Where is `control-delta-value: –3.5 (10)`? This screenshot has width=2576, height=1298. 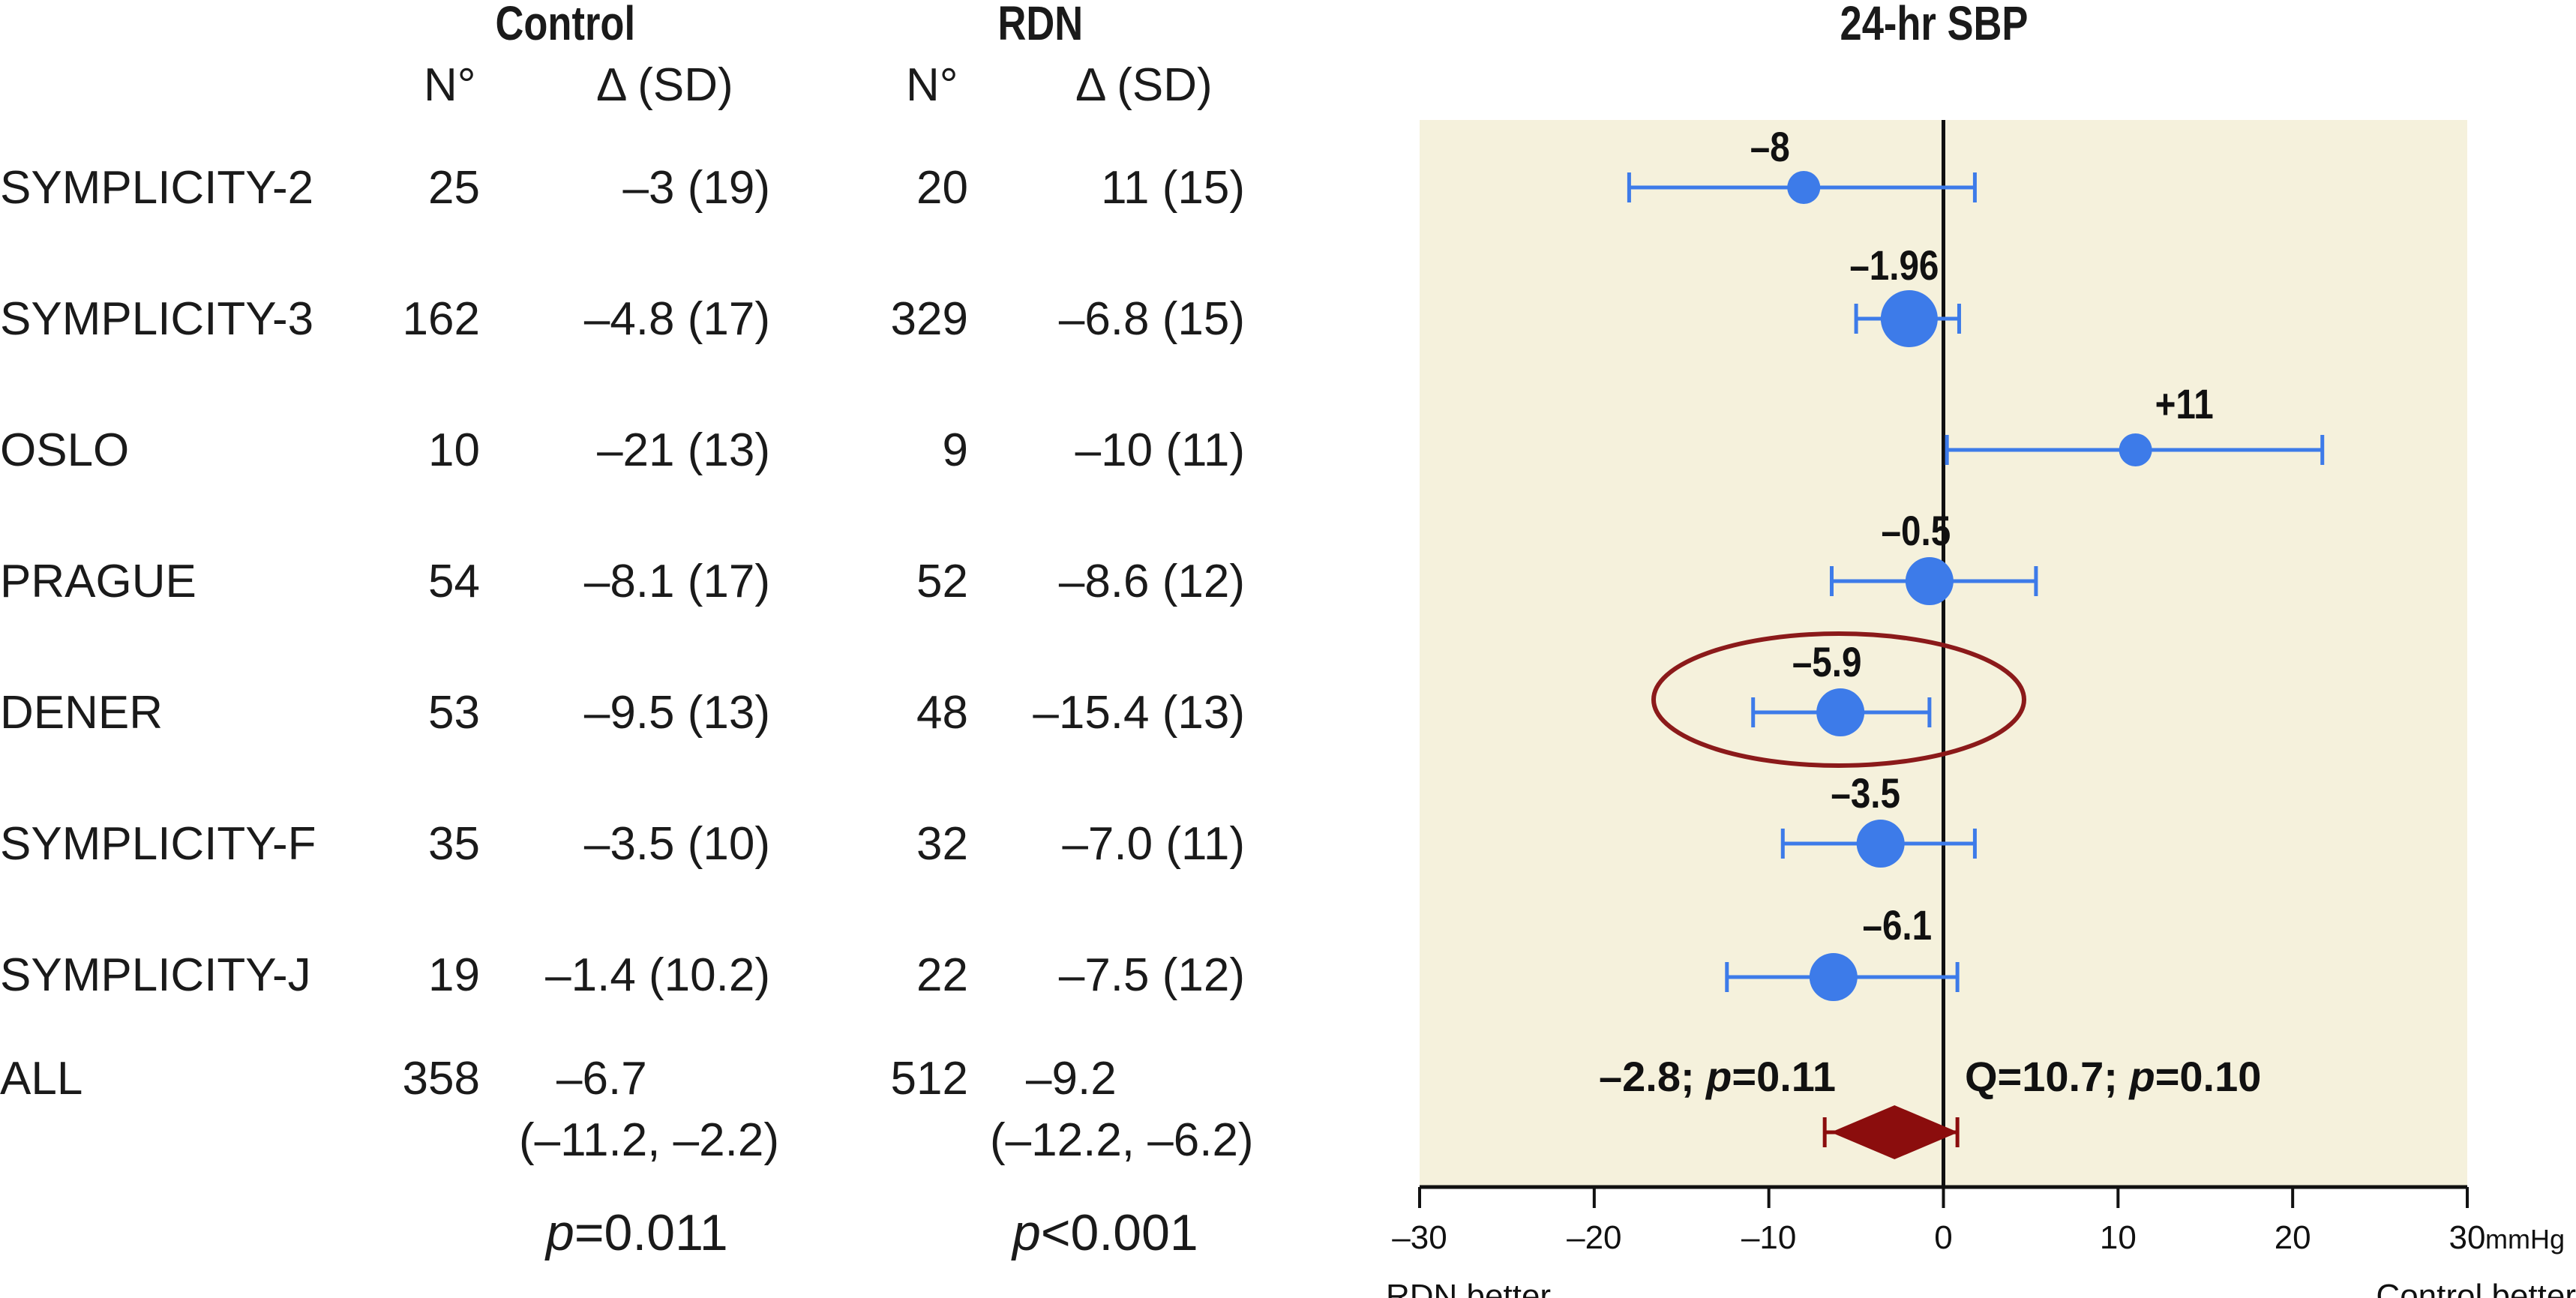
control-delta-value: –3.5 (10) is located at coordinates (677, 844).